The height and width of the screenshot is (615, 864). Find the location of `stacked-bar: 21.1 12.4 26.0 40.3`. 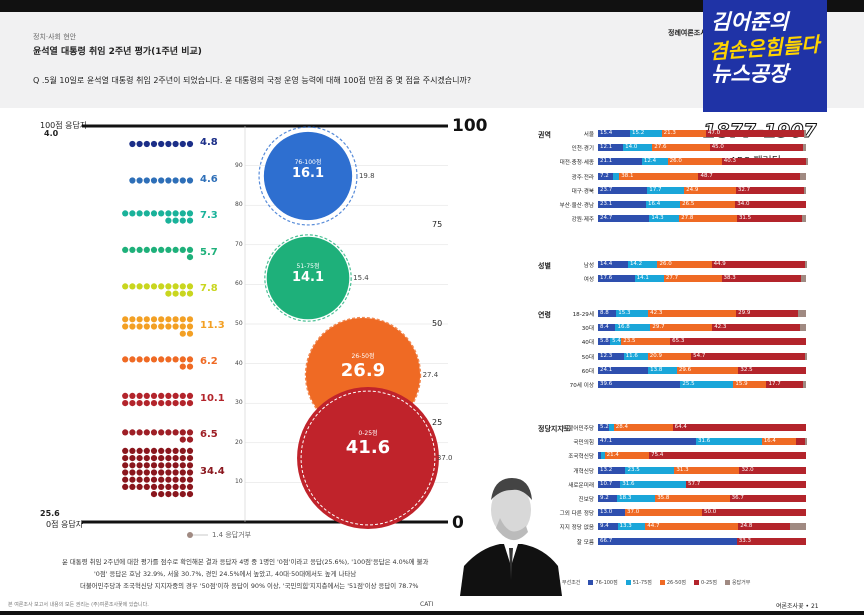

stacked-bar: 21.1 12.4 26.0 40.3 is located at coordinates (703, 162).